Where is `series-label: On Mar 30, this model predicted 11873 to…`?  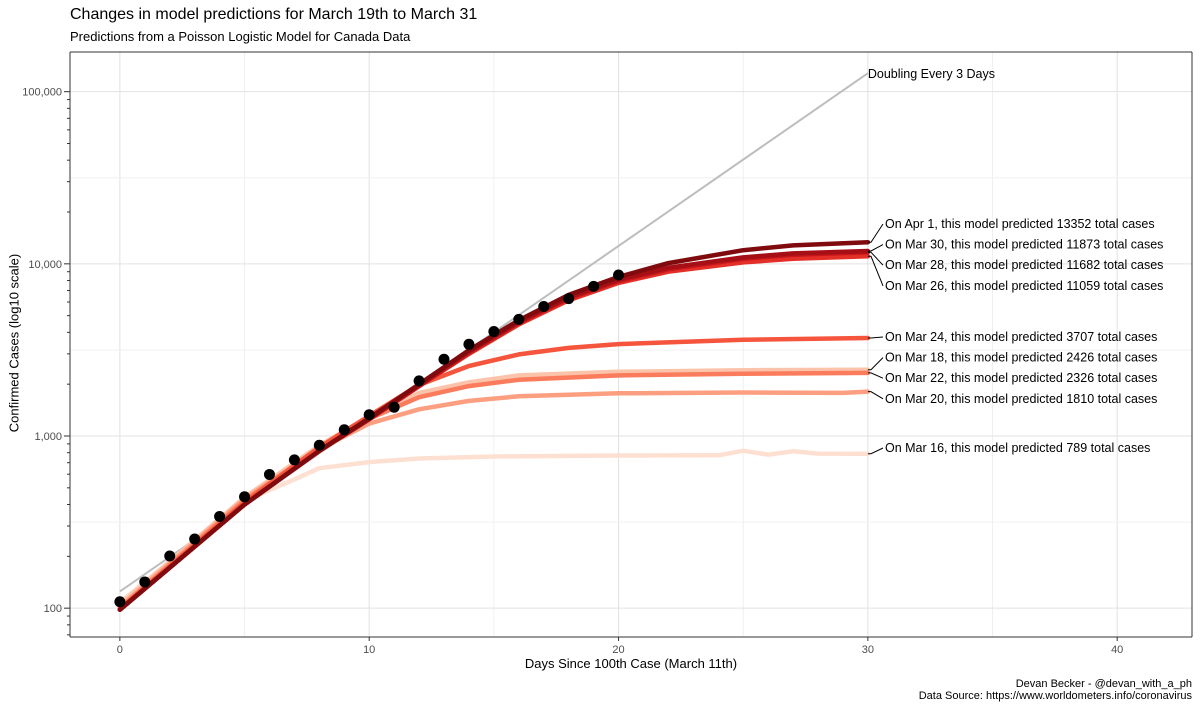 series-label: On Mar 30, this model predicted 11873 to… is located at coordinates (1024, 245).